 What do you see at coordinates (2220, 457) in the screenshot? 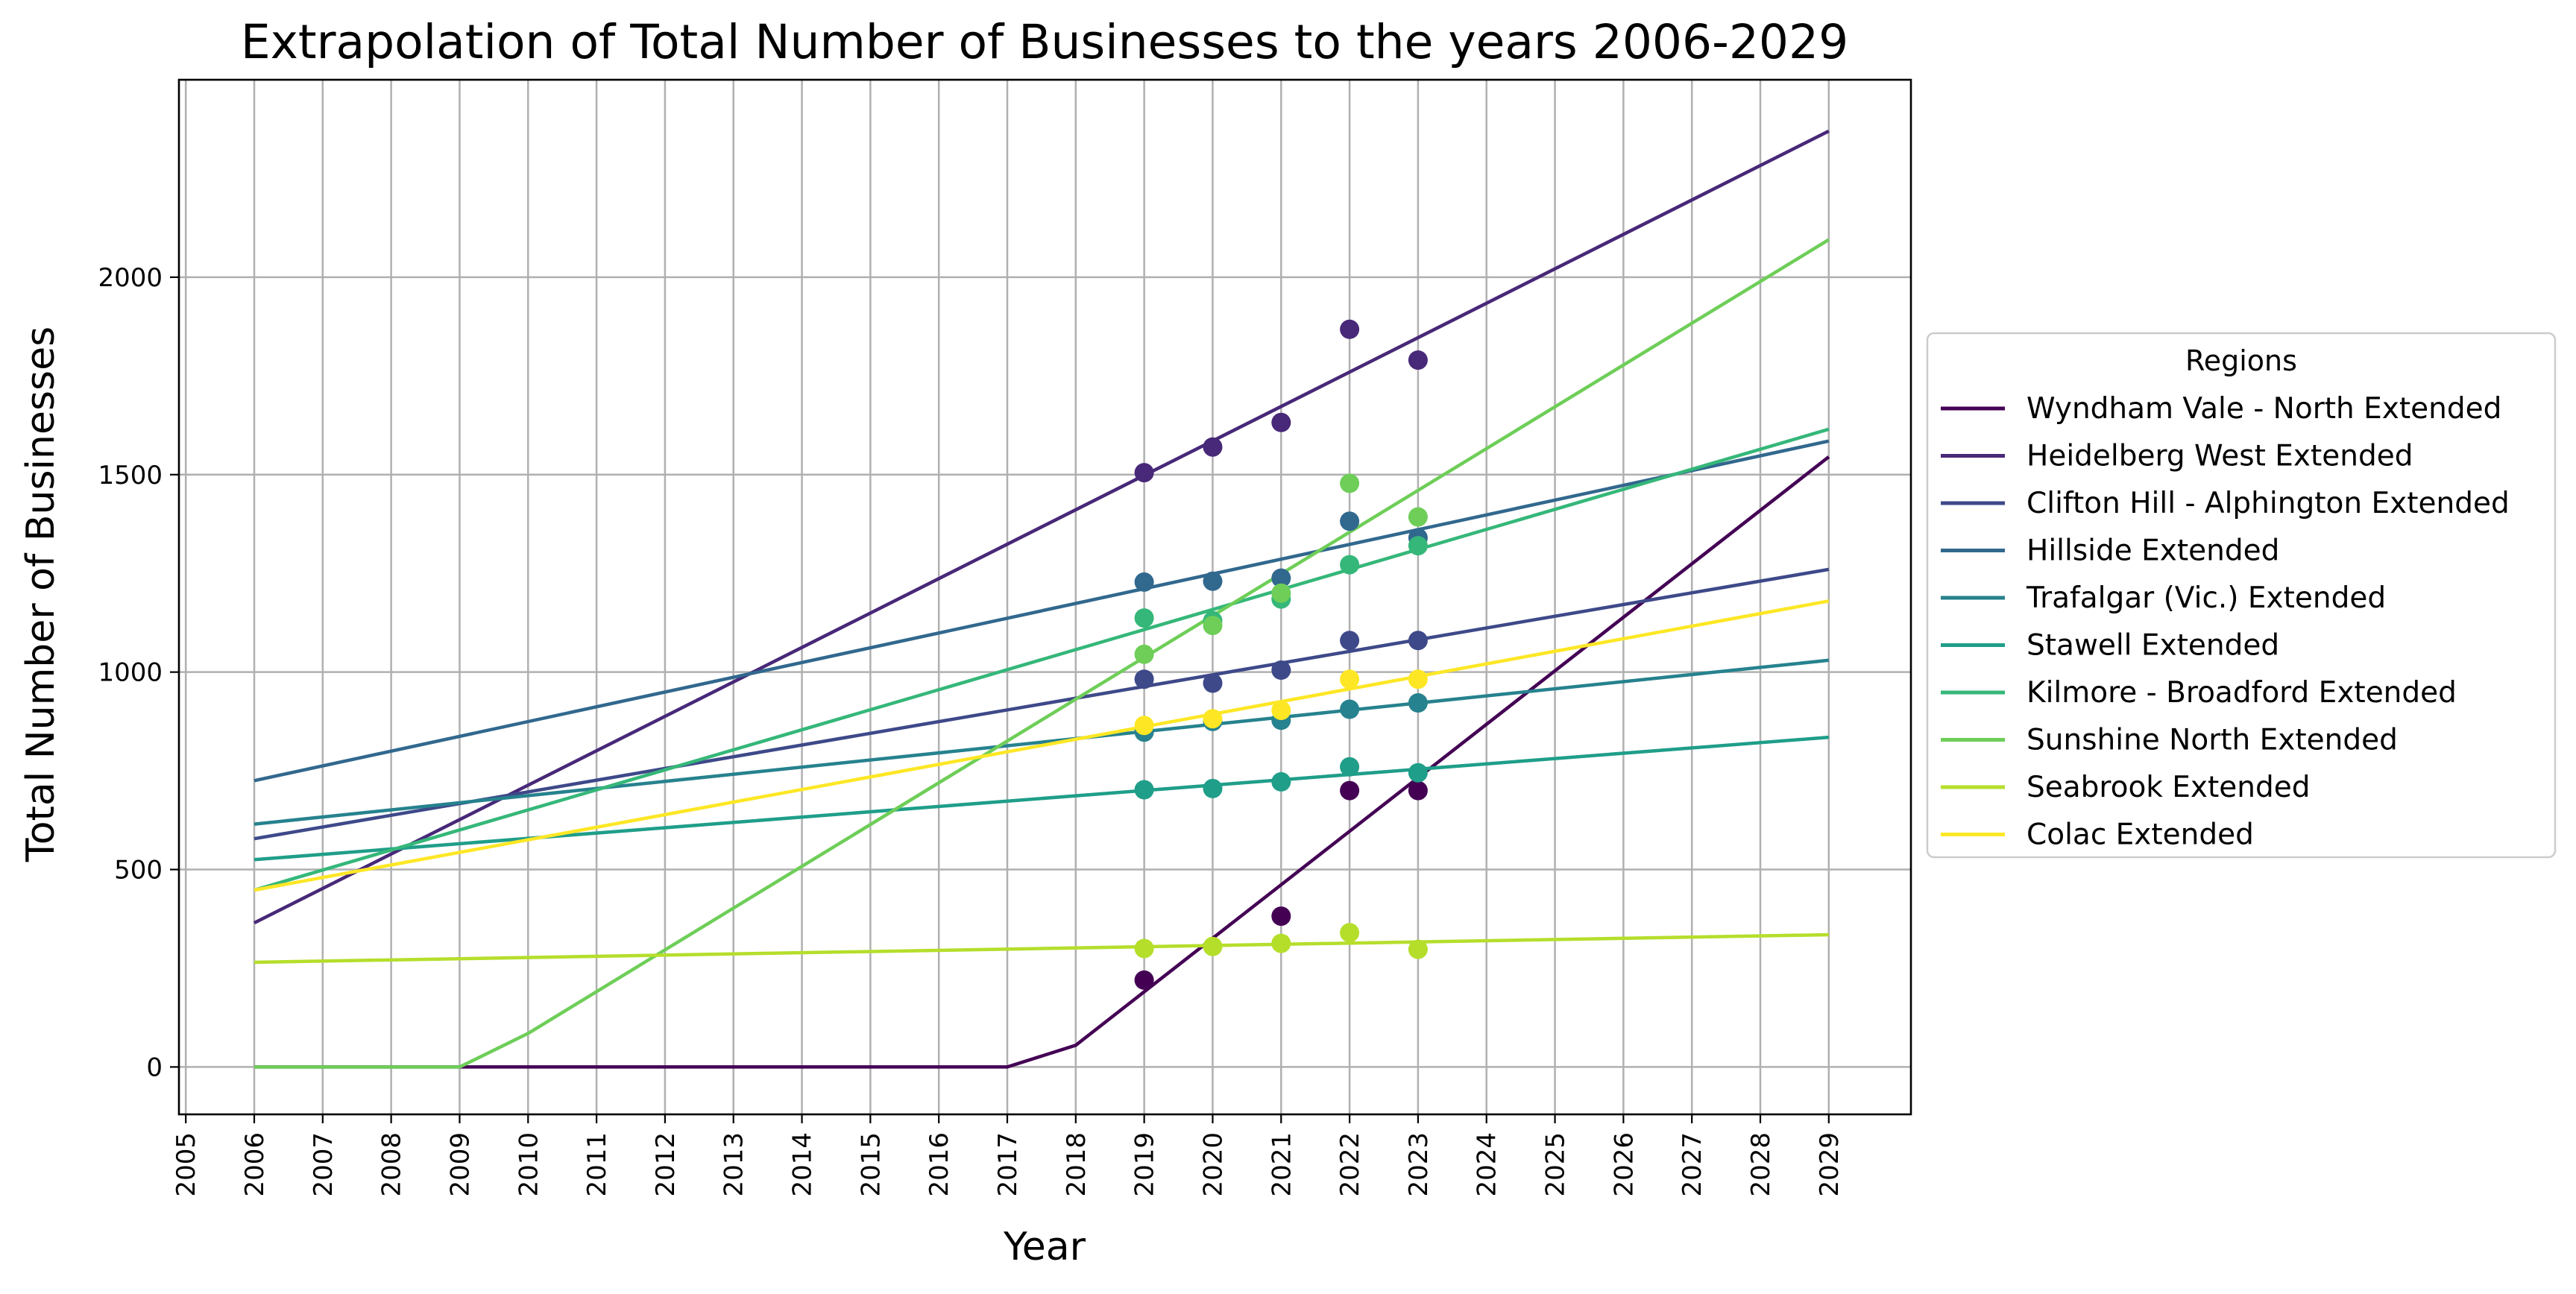
I see `legend-label: Heidelberg West Extended` at bounding box center [2220, 457].